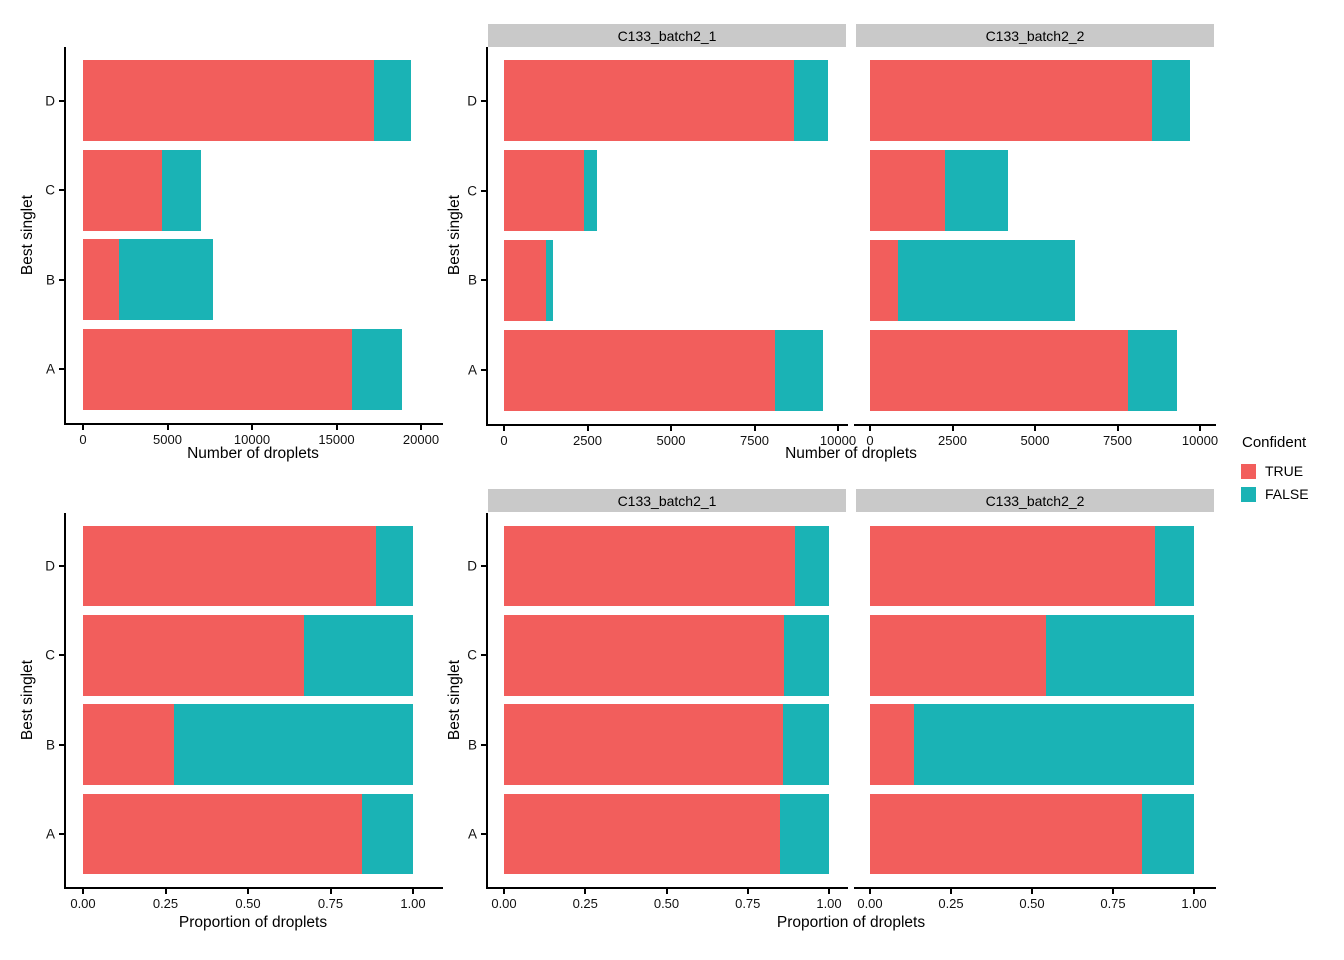  What do you see at coordinates (1287, 494) in the screenshot?
I see `legend-label-false: FALSE` at bounding box center [1287, 494].